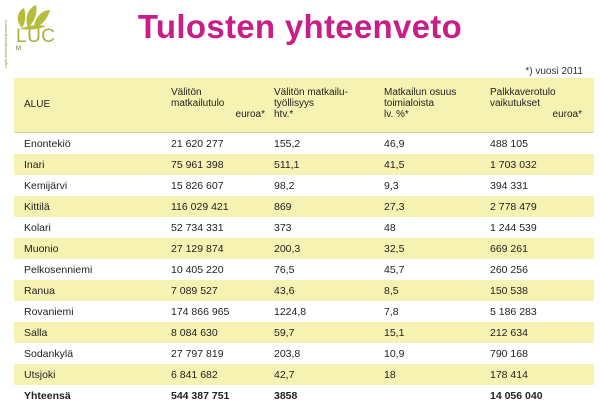  Describe the element at coordinates (287, 143) in the screenshot. I see `cell-tyollisyys: 155,2` at that location.